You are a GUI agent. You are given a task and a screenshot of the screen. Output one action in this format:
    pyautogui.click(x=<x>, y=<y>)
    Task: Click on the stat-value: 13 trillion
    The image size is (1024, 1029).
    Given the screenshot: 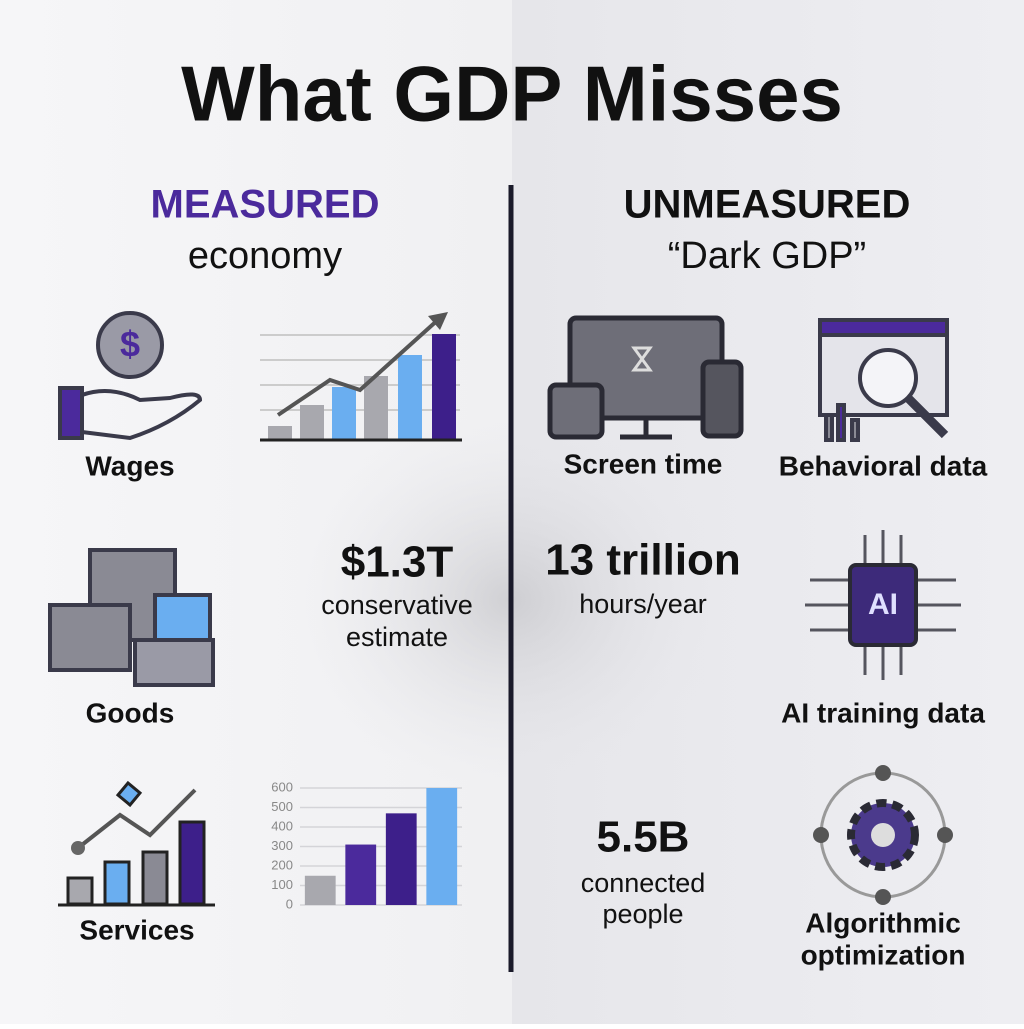 What is the action you would take?
    pyautogui.click(x=643, y=560)
    